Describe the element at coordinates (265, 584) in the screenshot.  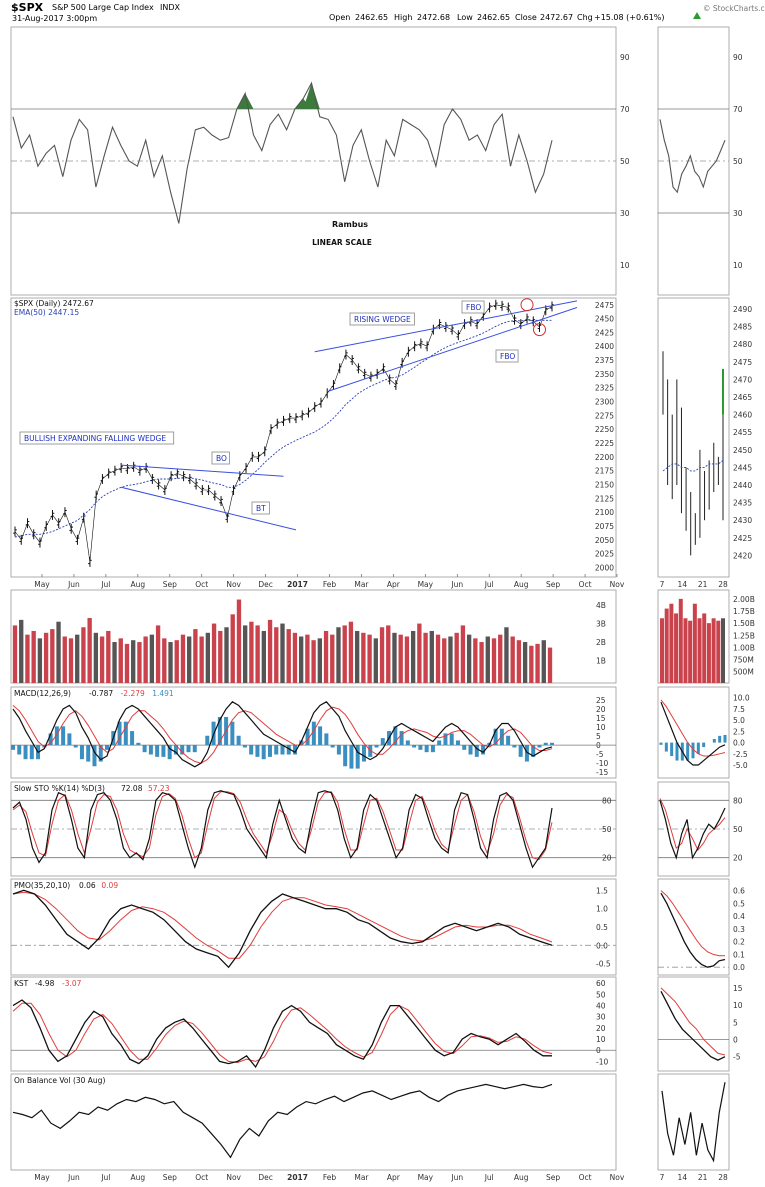
I see `price-x-tick-label: Dec` at that location.